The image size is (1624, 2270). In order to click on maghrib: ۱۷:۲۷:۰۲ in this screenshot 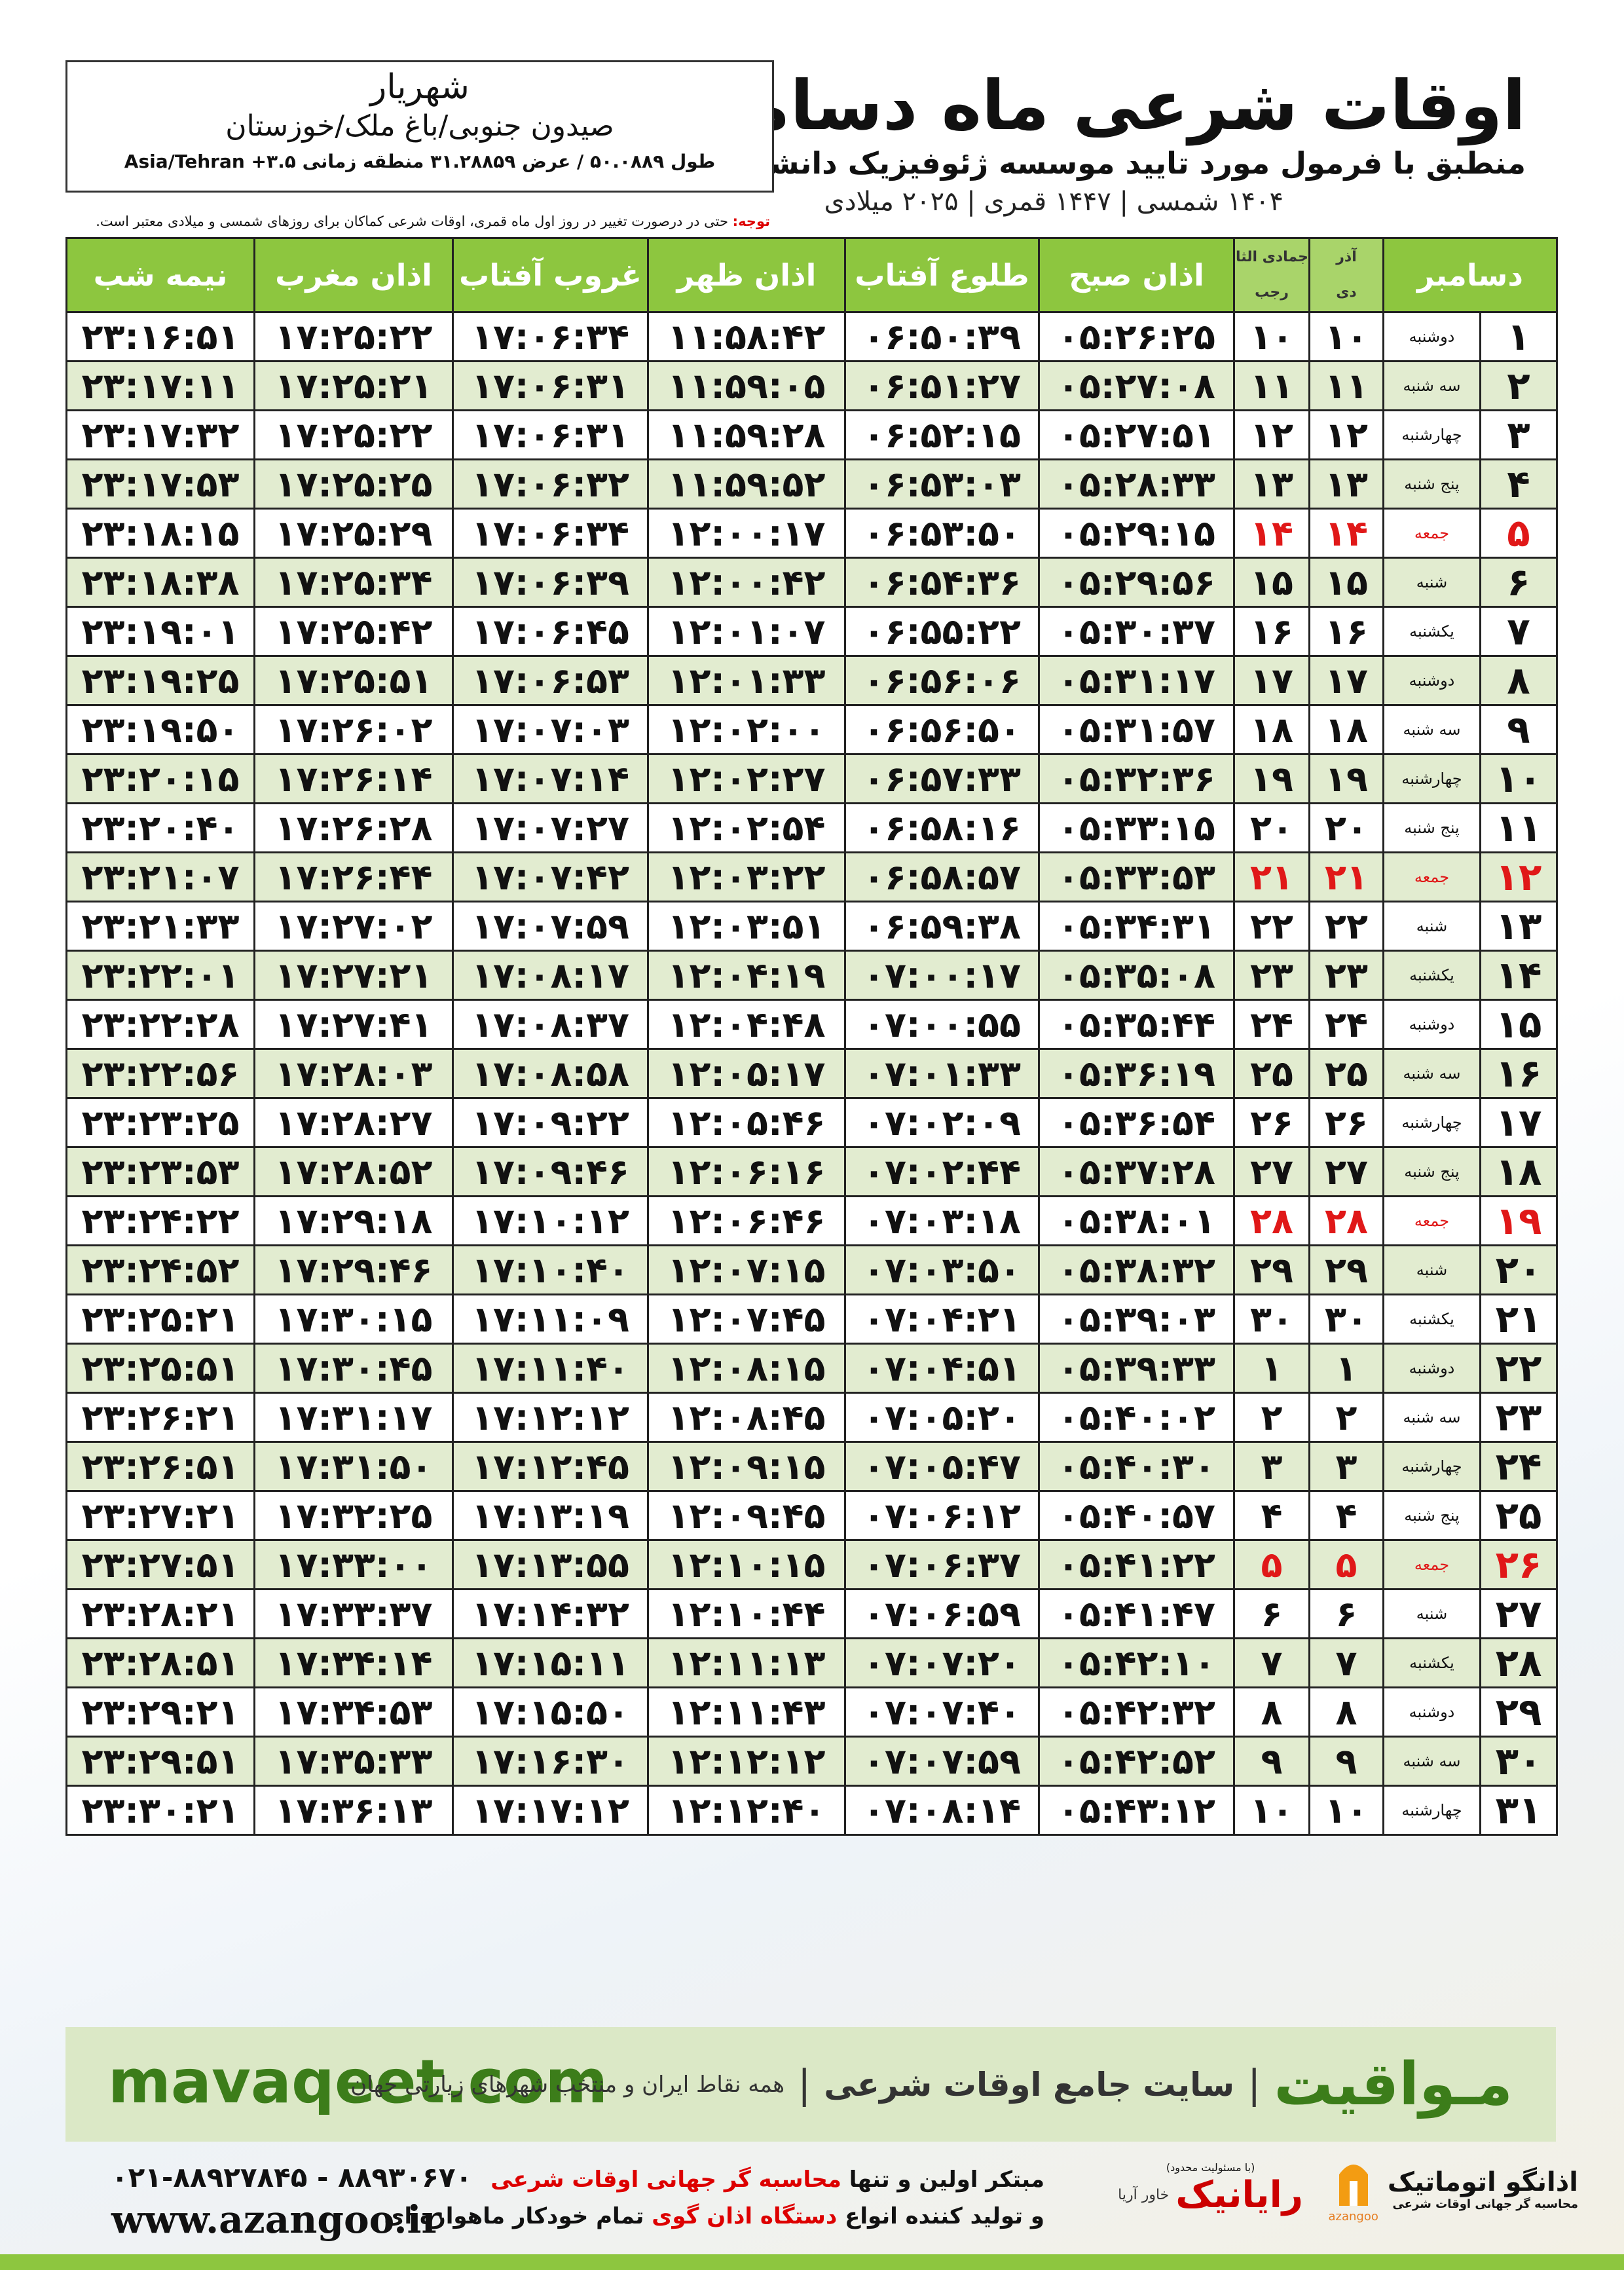, I will do `click(353, 926)`.